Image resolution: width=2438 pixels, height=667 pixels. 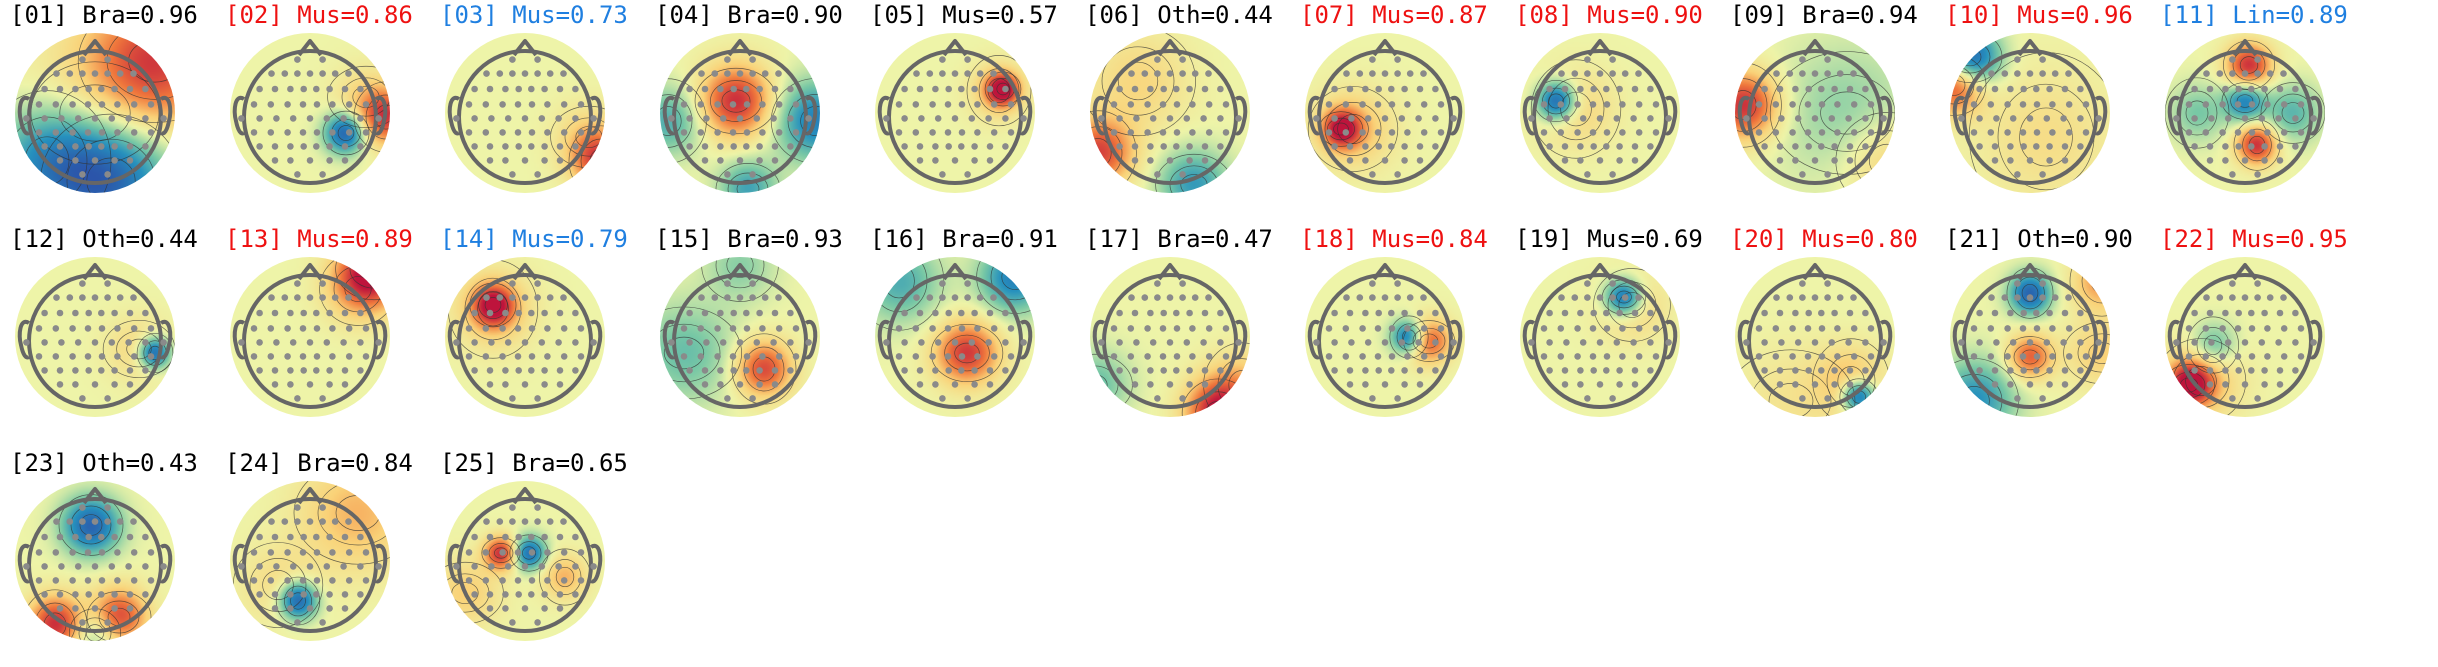 What do you see at coordinates (2030, 337) in the screenshot?
I see `topography-field` at bounding box center [2030, 337].